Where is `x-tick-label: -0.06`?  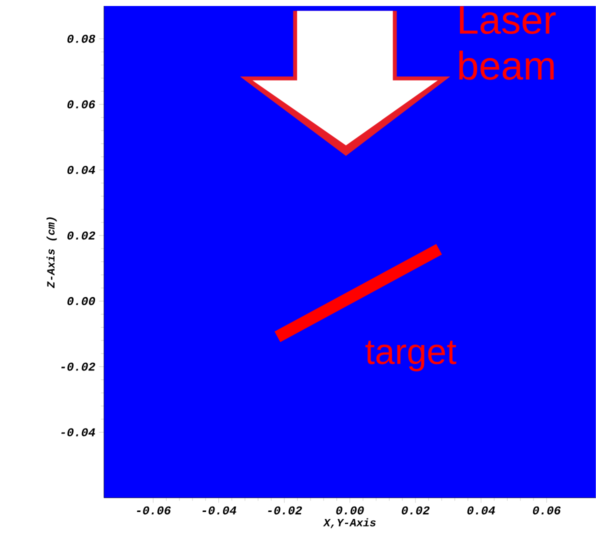
x-tick-label: -0.06 is located at coordinates (153, 510).